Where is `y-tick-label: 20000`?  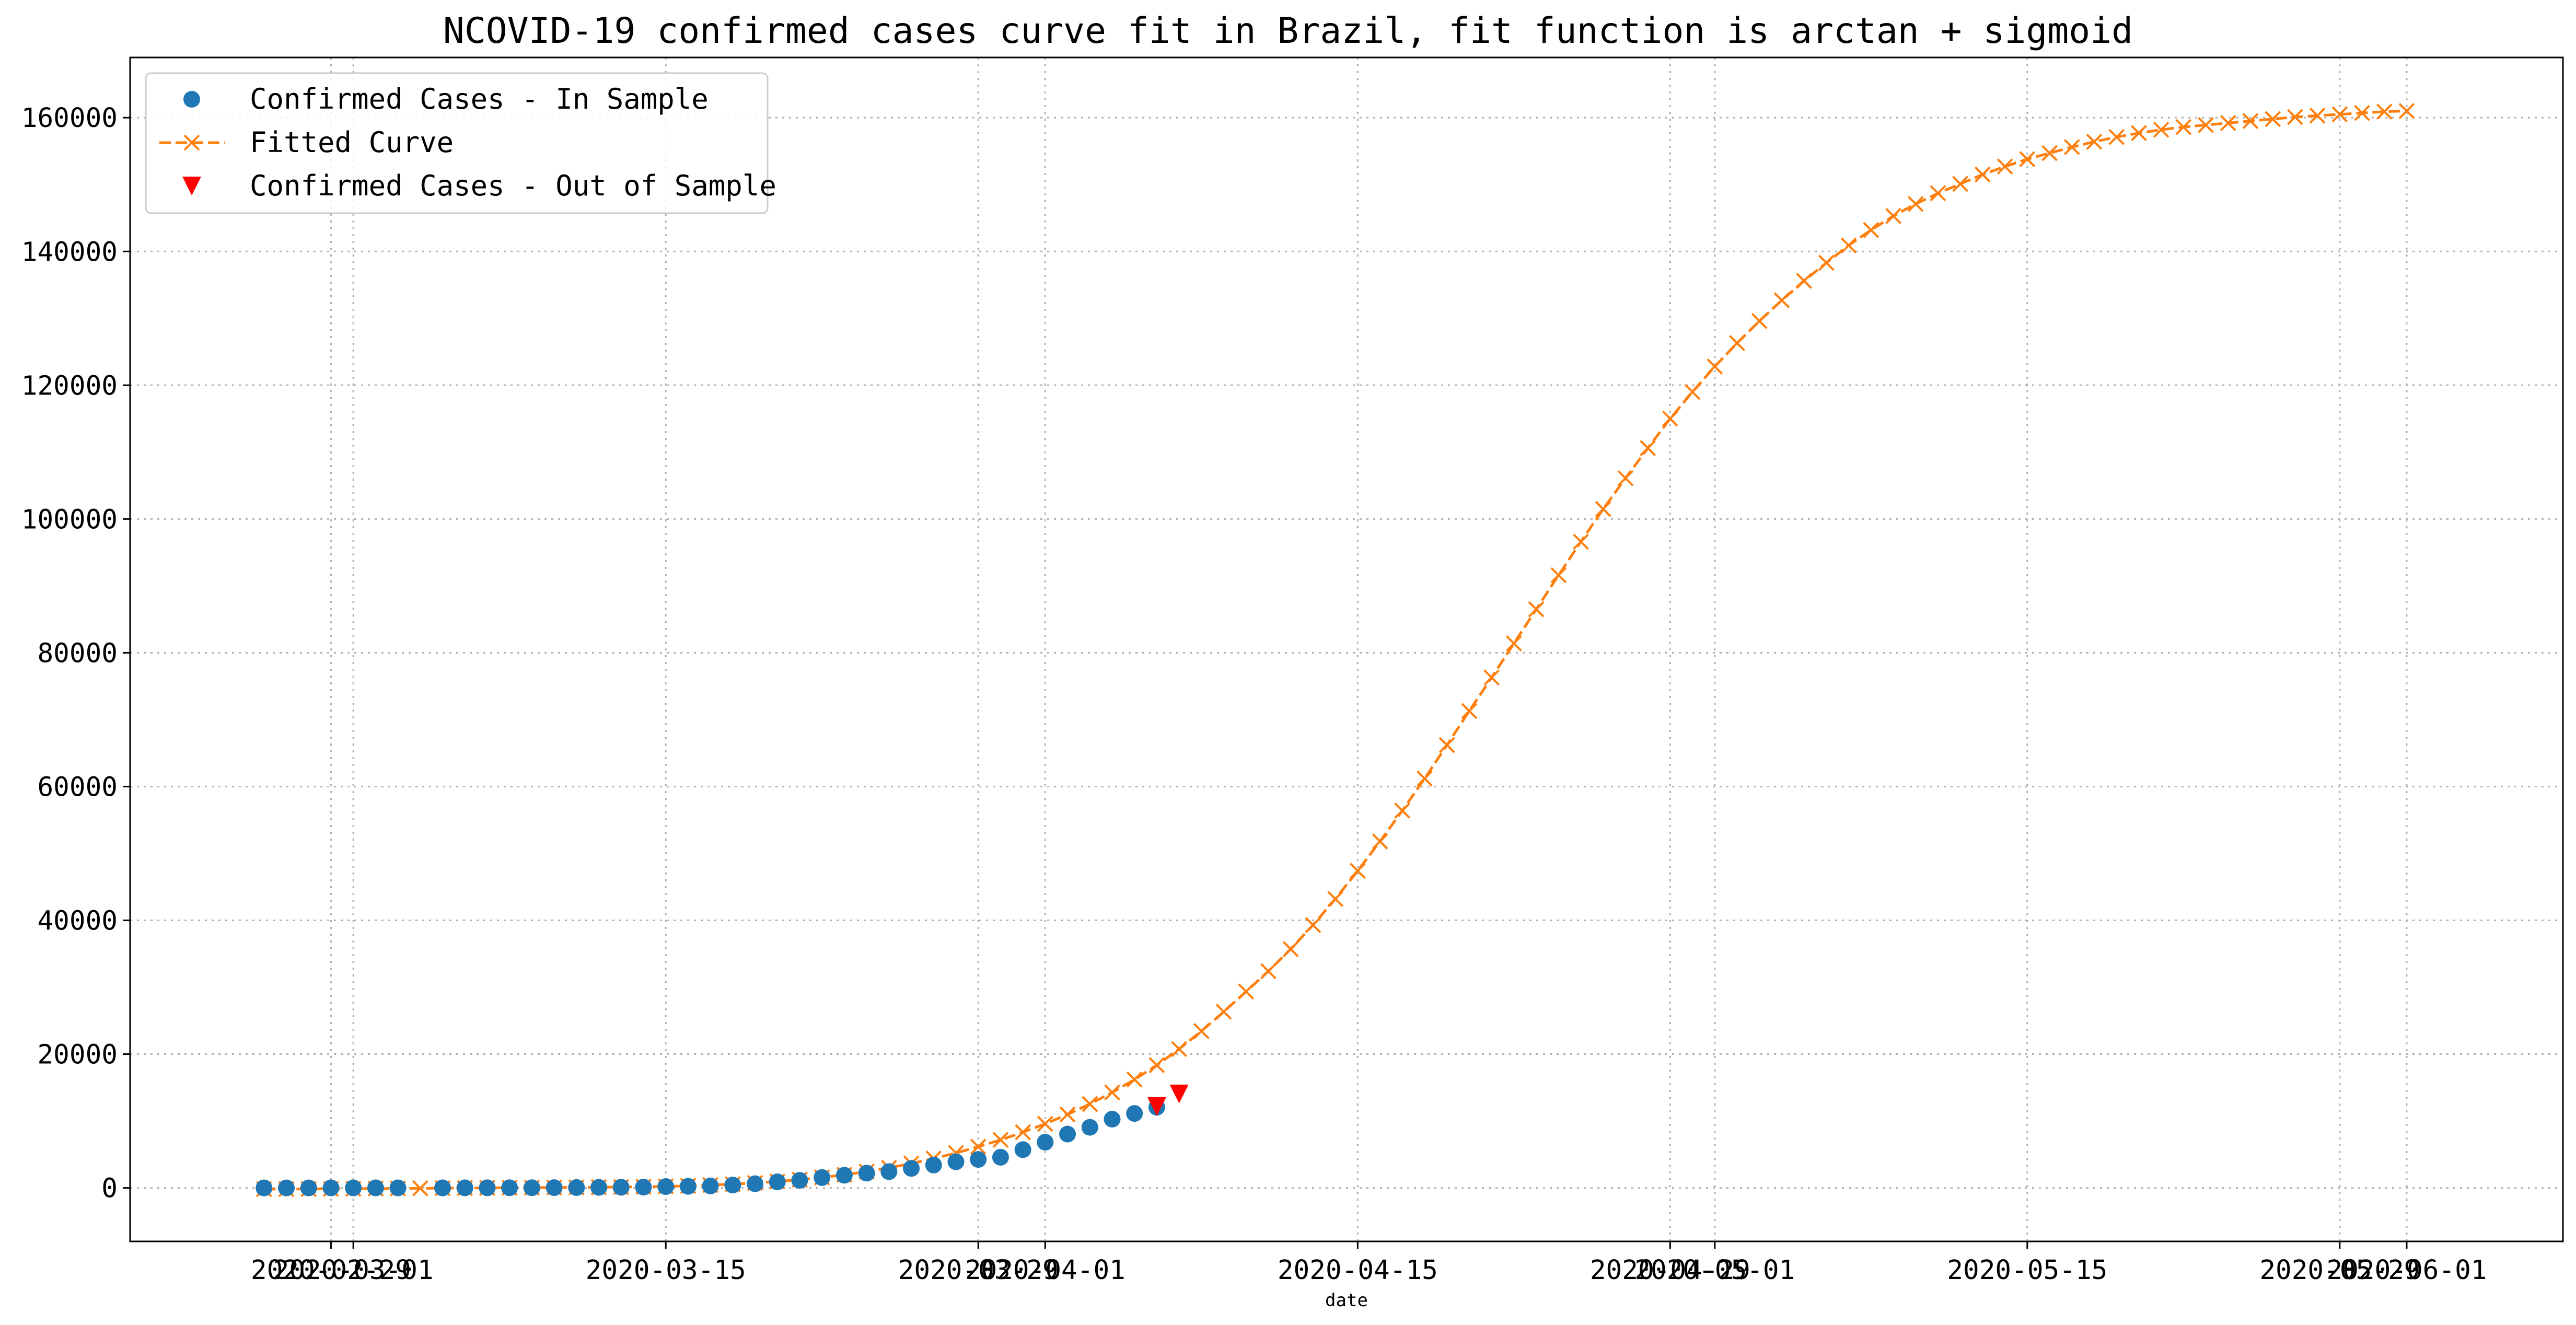
y-tick-label: 20000 is located at coordinates (77, 1055).